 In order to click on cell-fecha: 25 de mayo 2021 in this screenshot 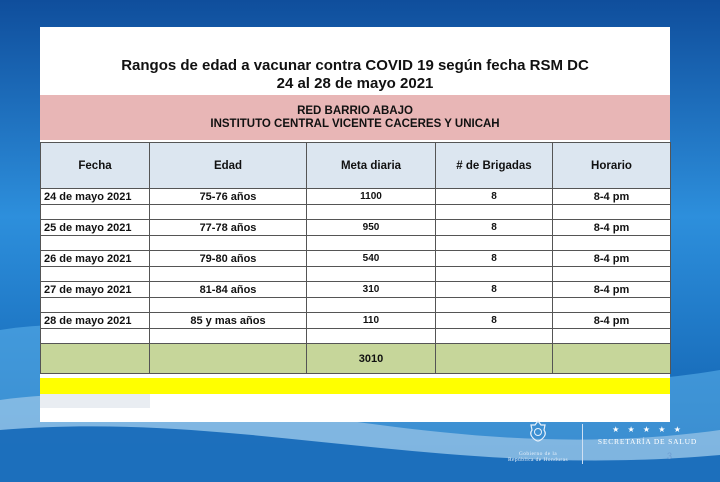, I will do `click(95, 227)`.